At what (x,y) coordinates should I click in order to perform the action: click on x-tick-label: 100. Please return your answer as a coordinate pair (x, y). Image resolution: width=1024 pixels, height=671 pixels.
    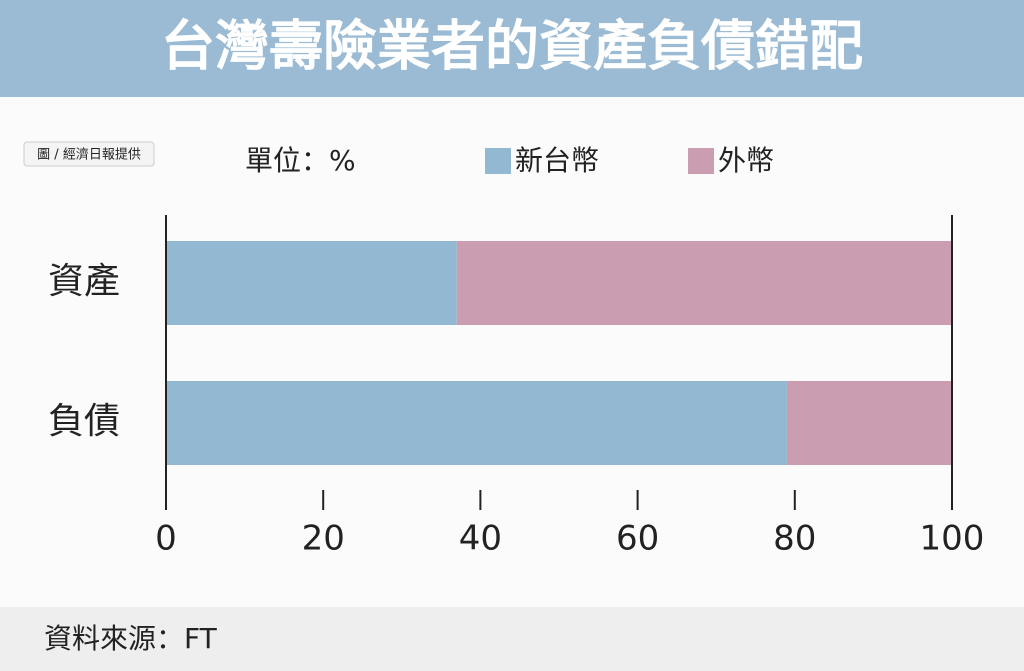
    Looking at the image, I should click on (952, 539).